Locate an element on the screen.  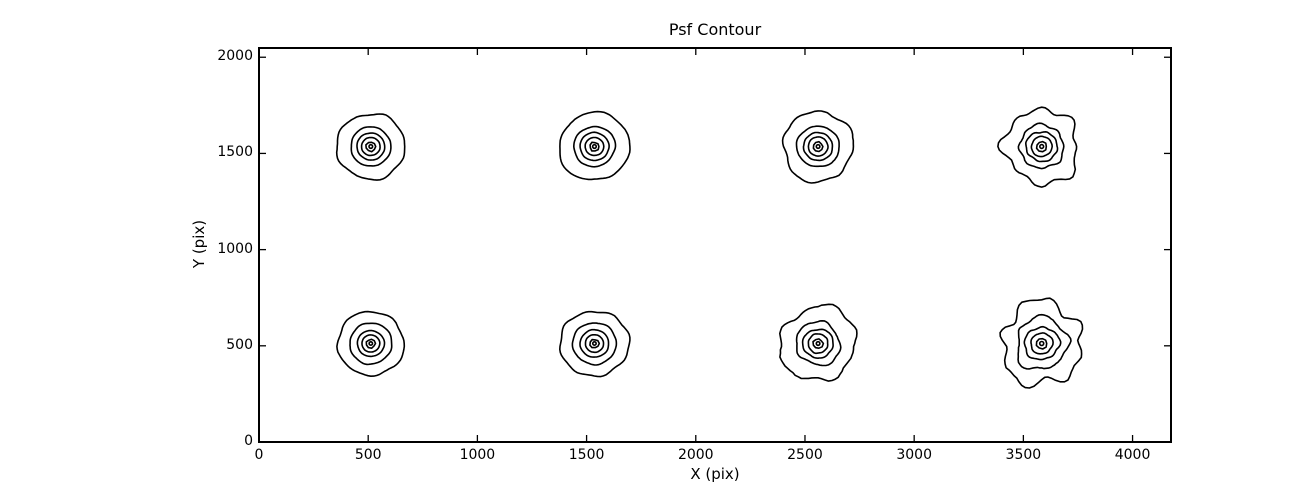
x-tick-label: 1000 is located at coordinates (477, 455).